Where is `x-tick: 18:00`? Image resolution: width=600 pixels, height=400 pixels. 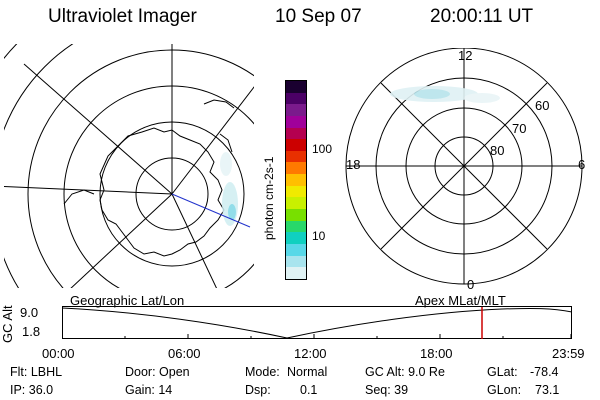
x-tick: 18:00 is located at coordinates (436, 353).